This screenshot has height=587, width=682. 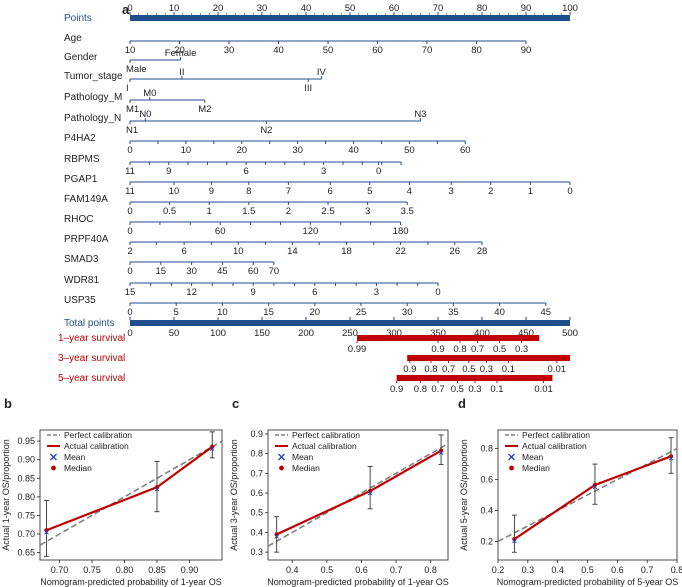 What do you see at coordinates (327, 211) in the screenshot?
I see `tick-label: 2.5` at bounding box center [327, 211].